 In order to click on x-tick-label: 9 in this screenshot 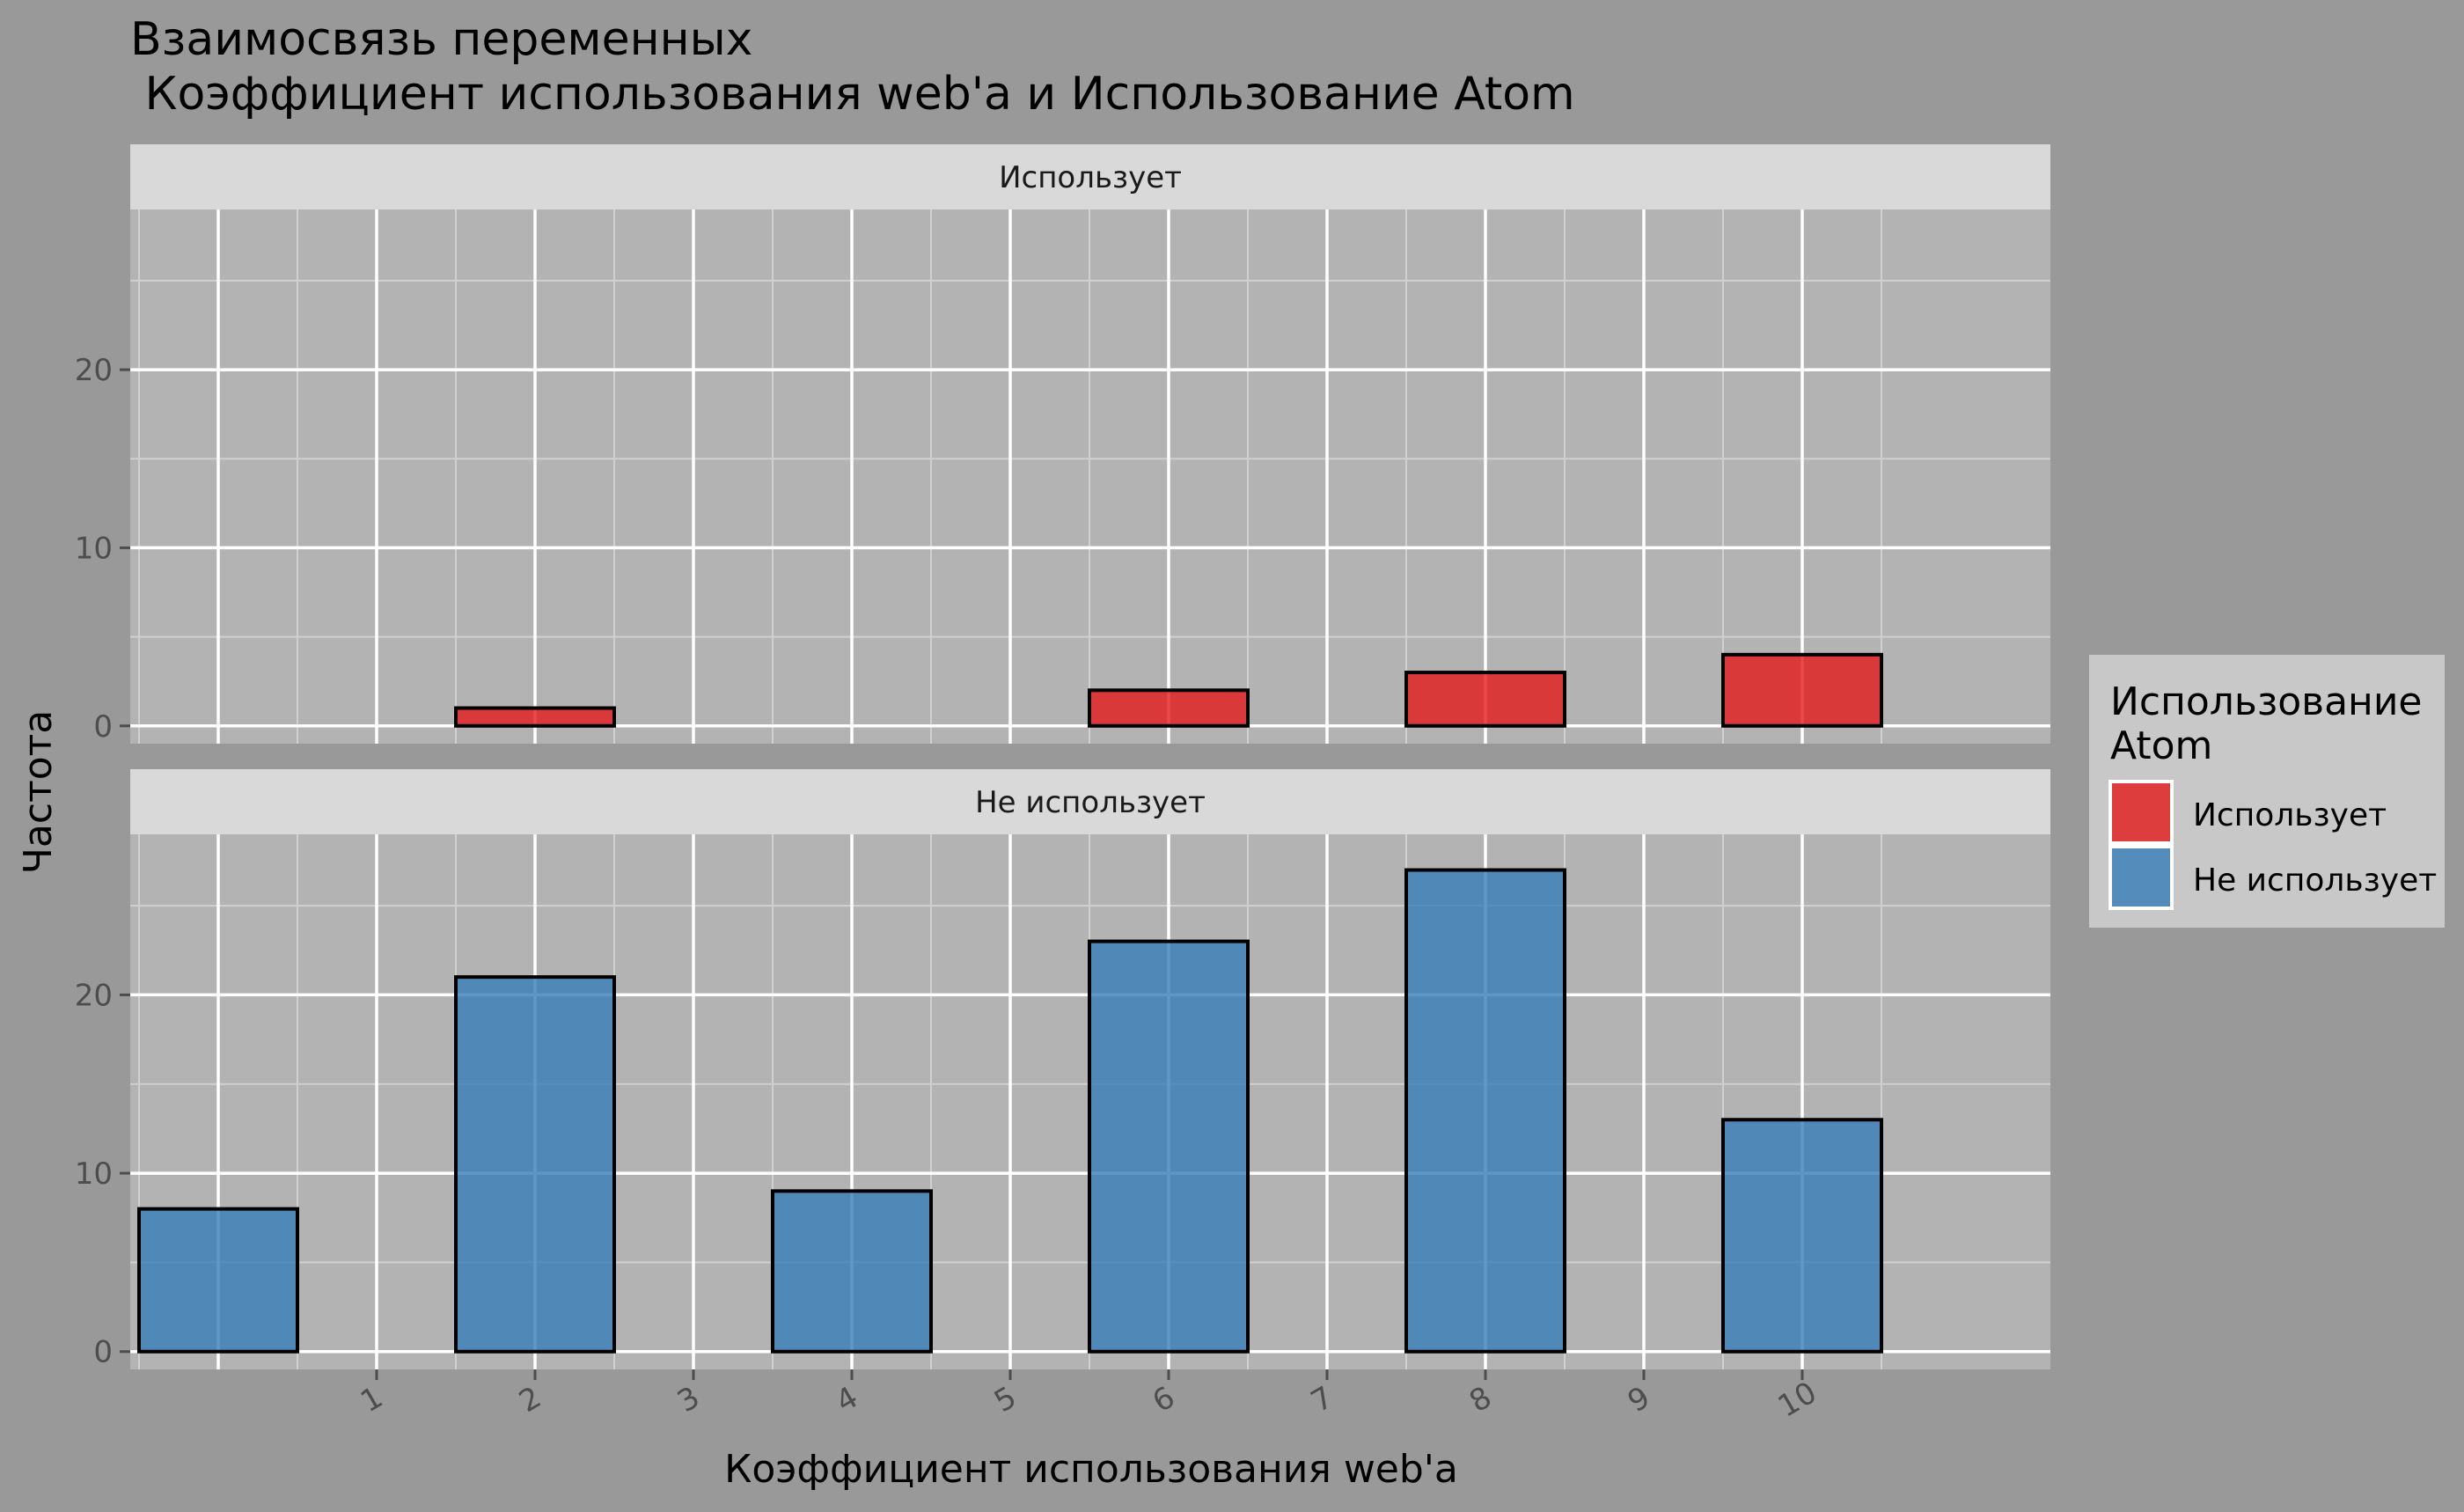, I will do `click(1639, 1400)`.